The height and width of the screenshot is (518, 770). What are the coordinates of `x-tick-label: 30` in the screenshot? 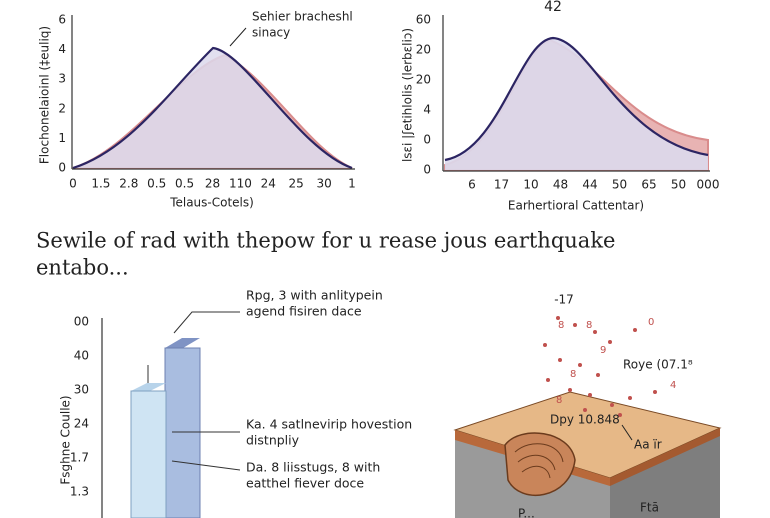 It's located at (323, 184).